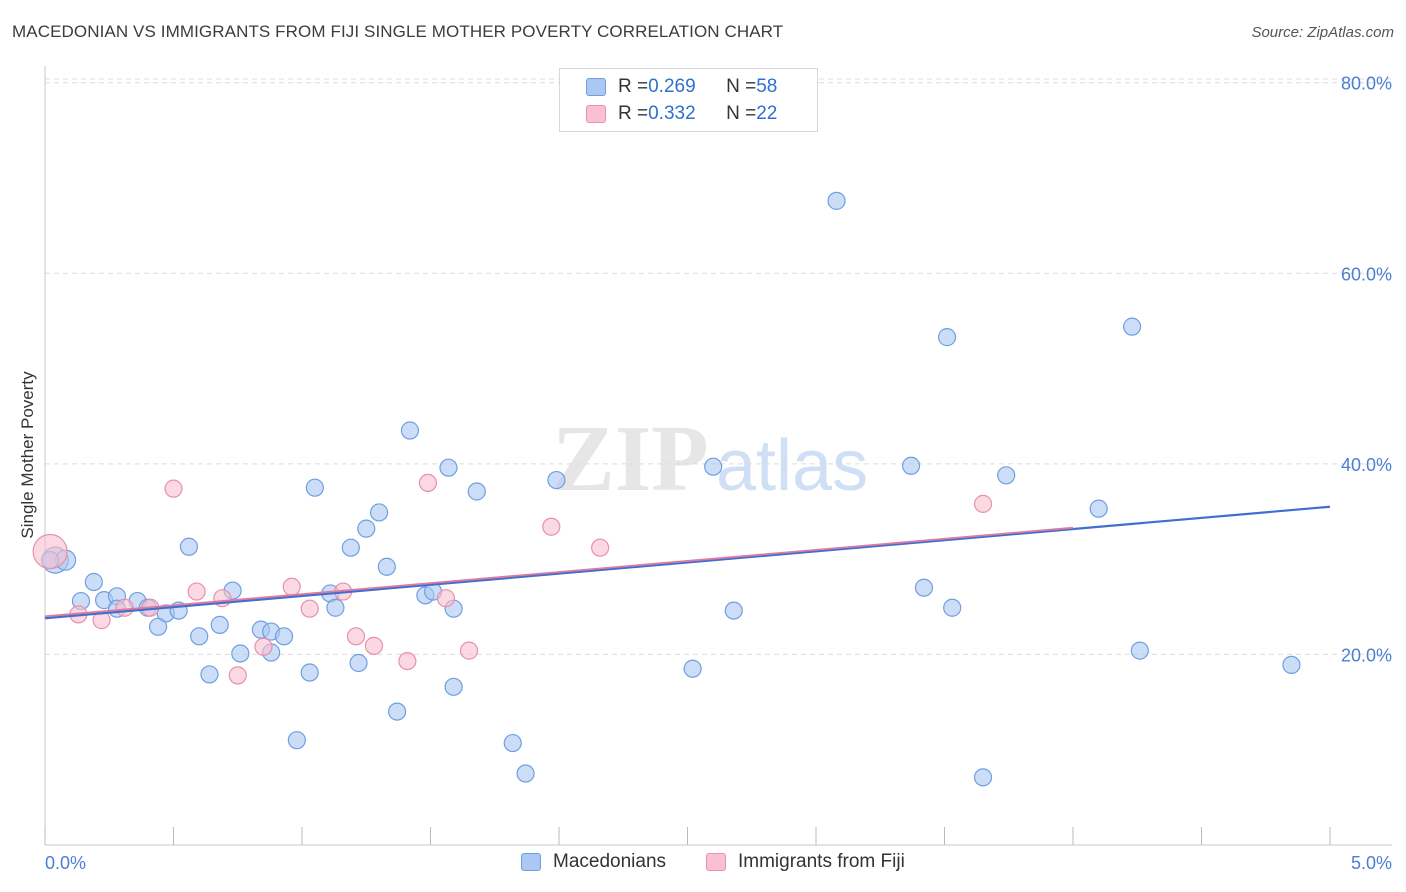 This screenshot has width=1406, height=892. I want to click on y-tick-label: 20.0%, so click(1366, 655).